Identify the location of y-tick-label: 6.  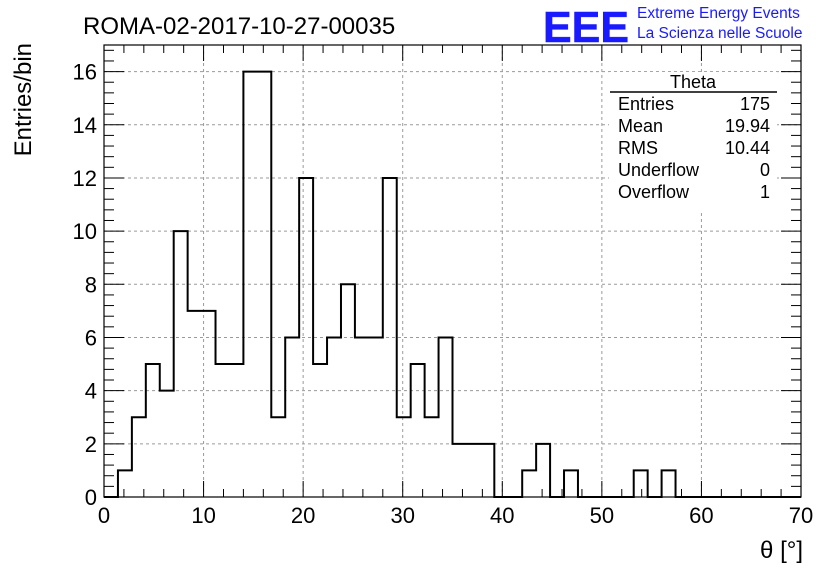
(91, 337).